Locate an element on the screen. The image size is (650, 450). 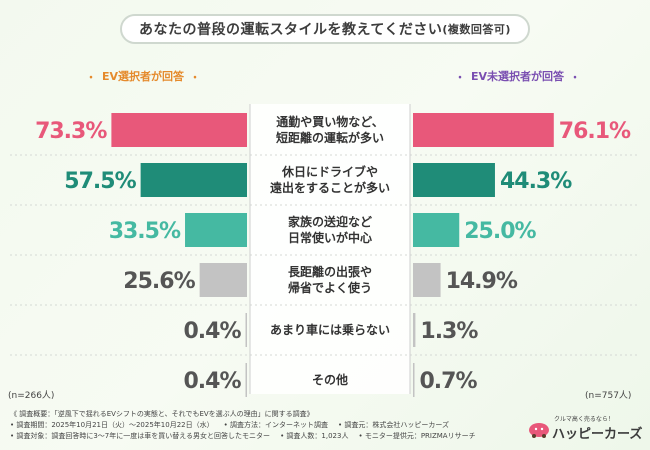
chart-title: あなたの普段の運転スタイルを教えてください (複数回答可) is located at coordinates (325, 29).